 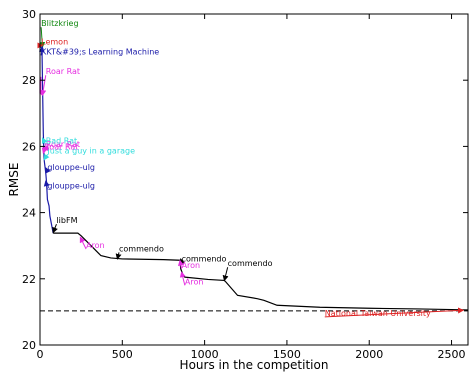 I want to click on x-tick-label-4: 2000, so click(x=369, y=354).